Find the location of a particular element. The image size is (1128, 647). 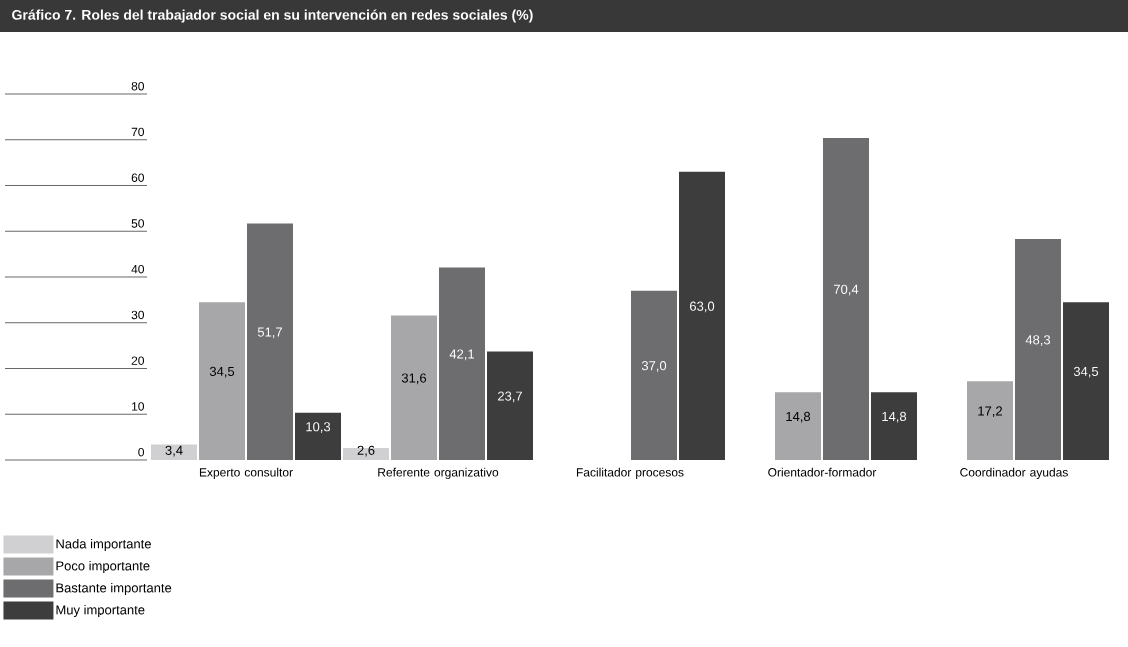

y-tick-label: 40 is located at coordinates (138, 269).